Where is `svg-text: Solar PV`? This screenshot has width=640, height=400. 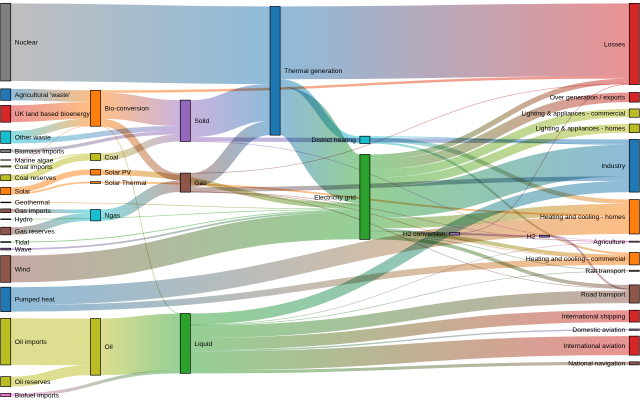 svg-text: Solar PV is located at coordinates (118, 173).